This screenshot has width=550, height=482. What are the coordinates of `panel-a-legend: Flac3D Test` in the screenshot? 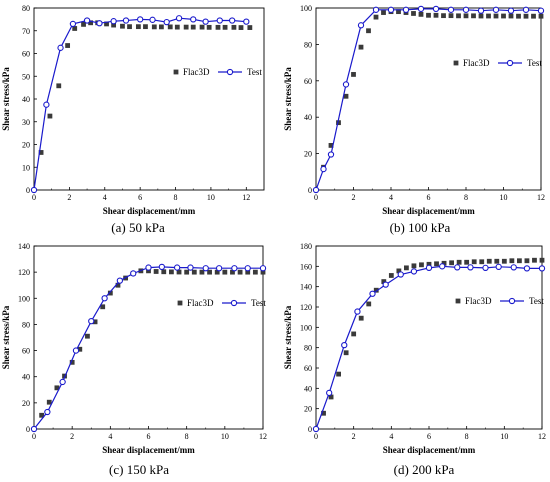 It's located at (217, 72).